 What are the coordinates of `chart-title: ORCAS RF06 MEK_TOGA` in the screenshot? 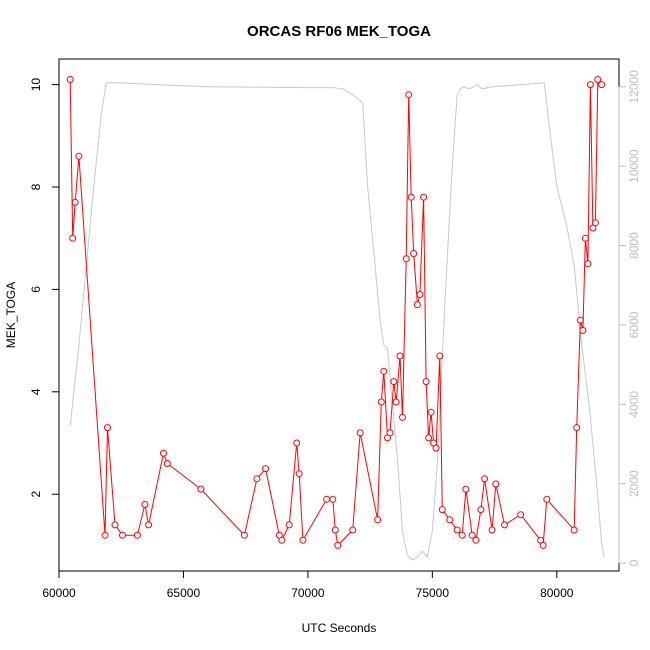 It's located at (339, 31).